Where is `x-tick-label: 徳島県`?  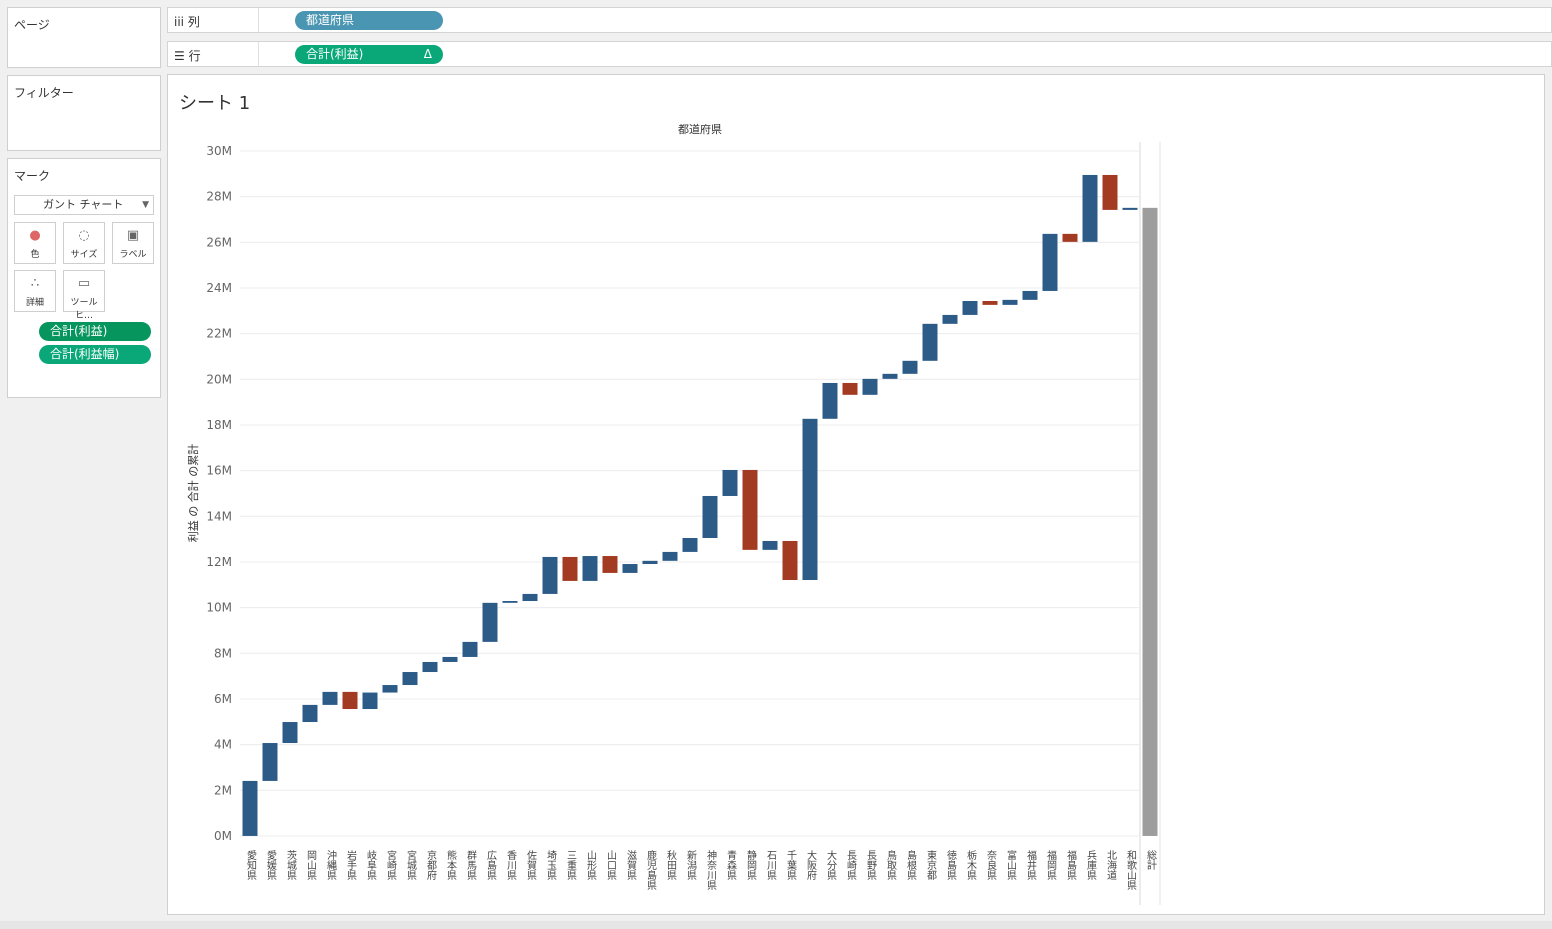
x-tick-label: 徳島県 is located at coordinates (951, 865).